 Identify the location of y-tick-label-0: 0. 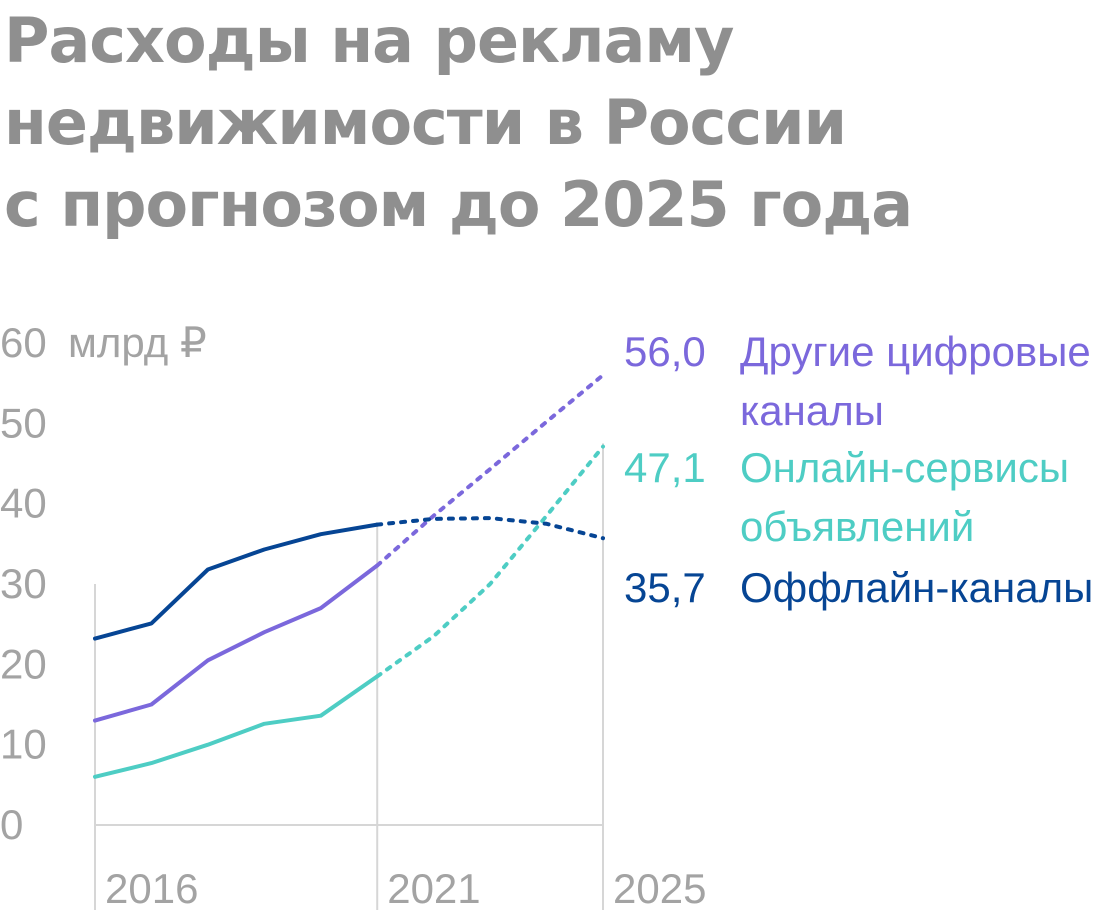
(11, 824).